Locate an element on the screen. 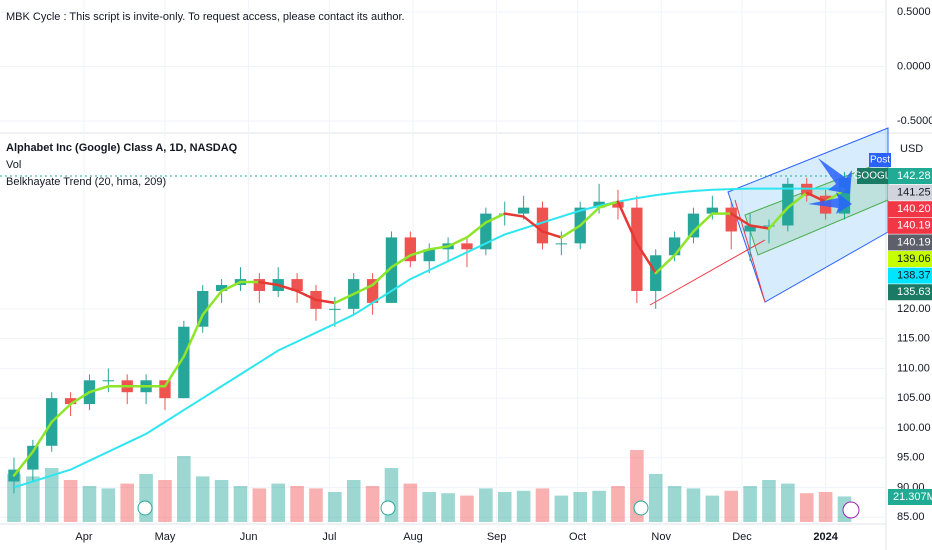 The height and width of the screenshot is (550, 932). y-tick-label: 105.00 is located at coordinates (914, 398).